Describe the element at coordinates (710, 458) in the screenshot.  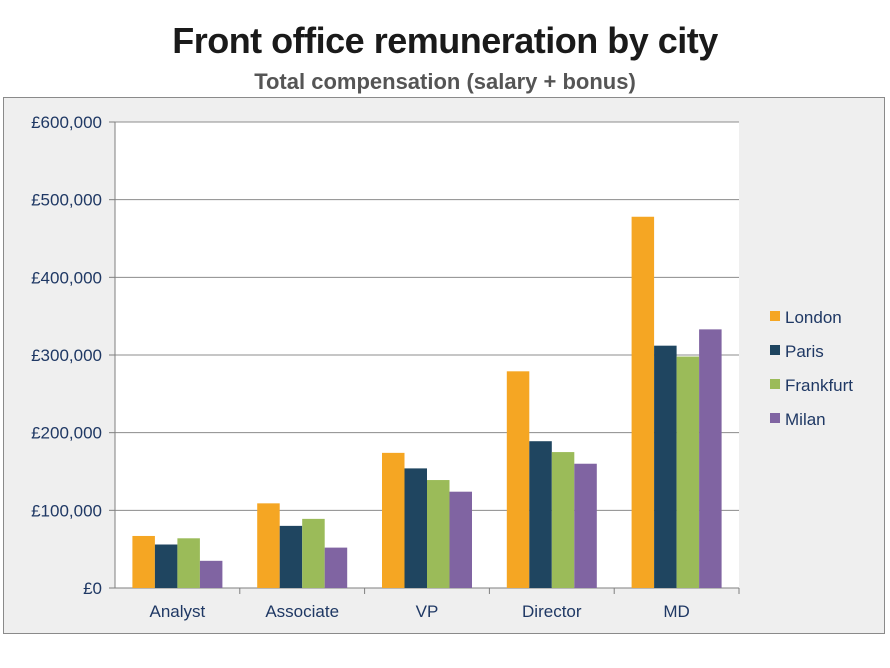
I see `bar-milan-md` at that location.